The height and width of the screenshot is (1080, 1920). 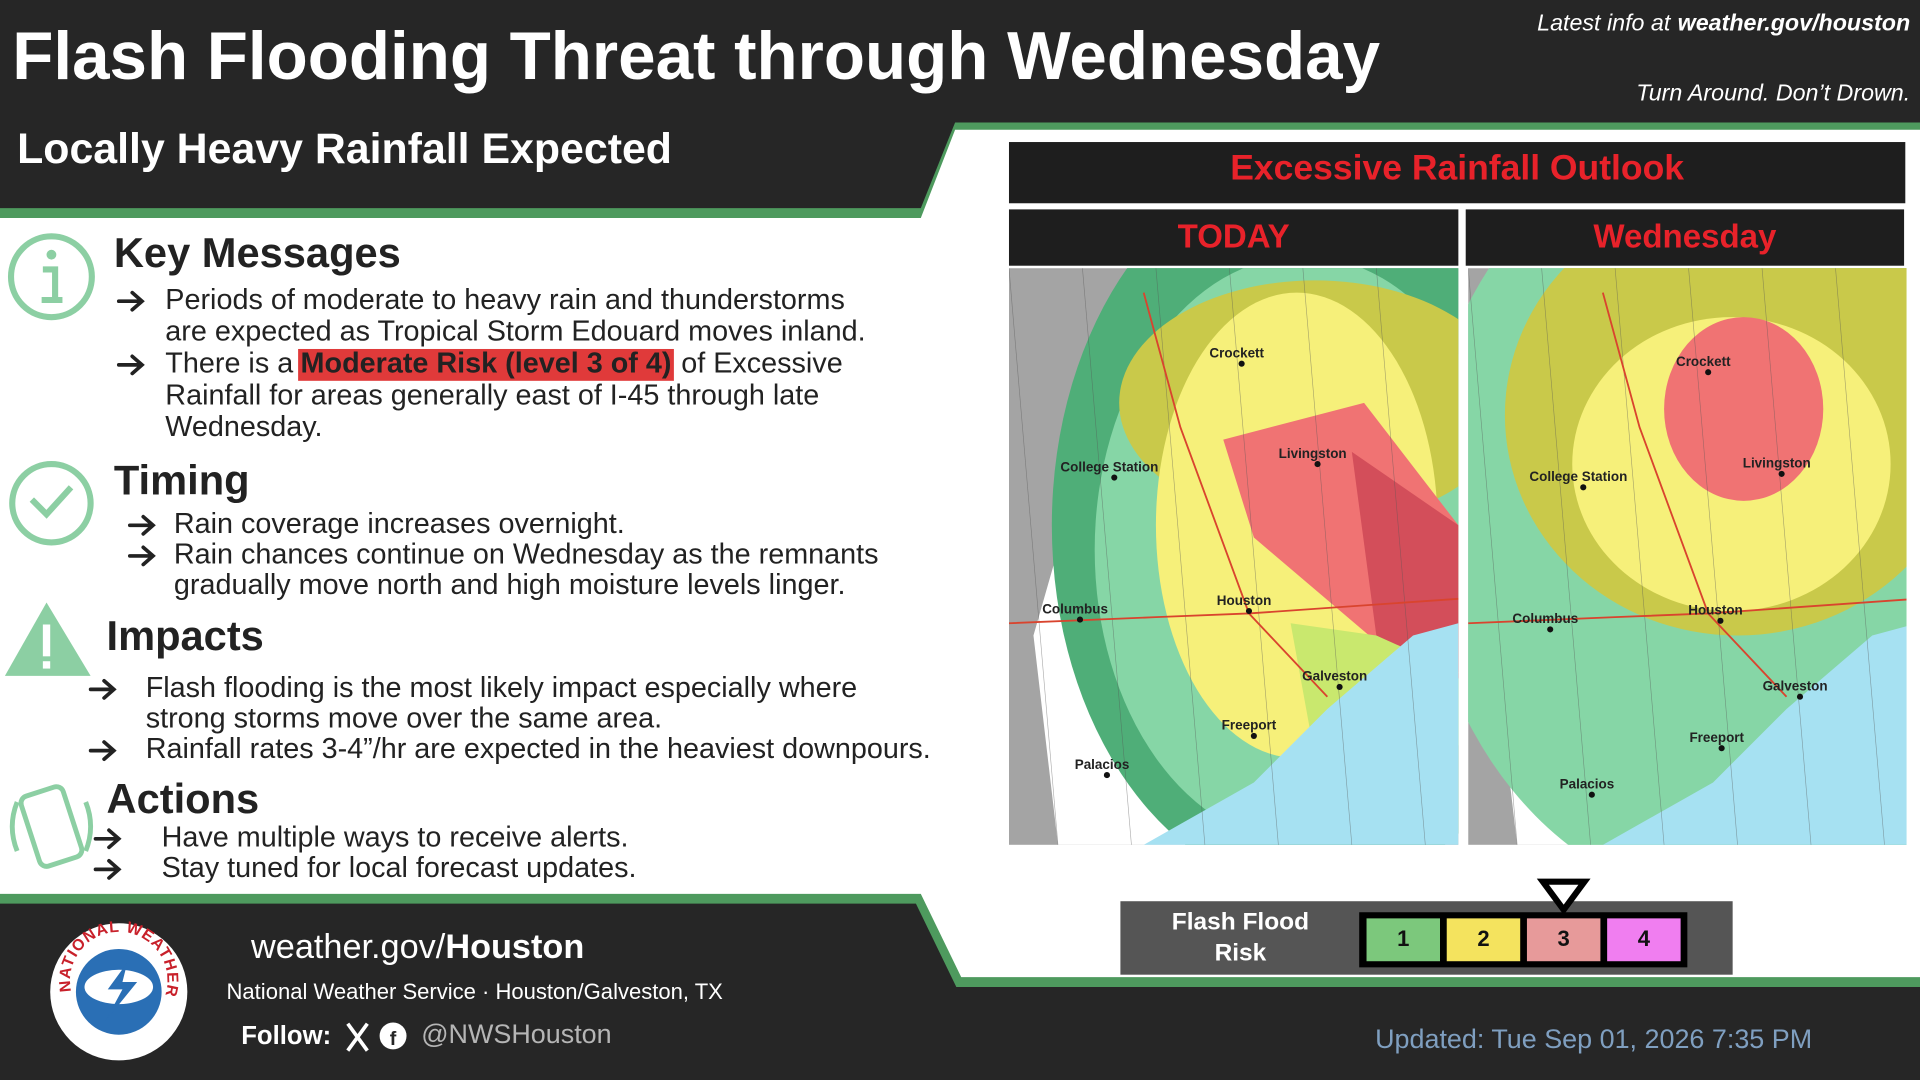 What do you see at coordinates (1744, 409) in the screenshot?
I see `risk-area` at bounding box center [1744, 409].